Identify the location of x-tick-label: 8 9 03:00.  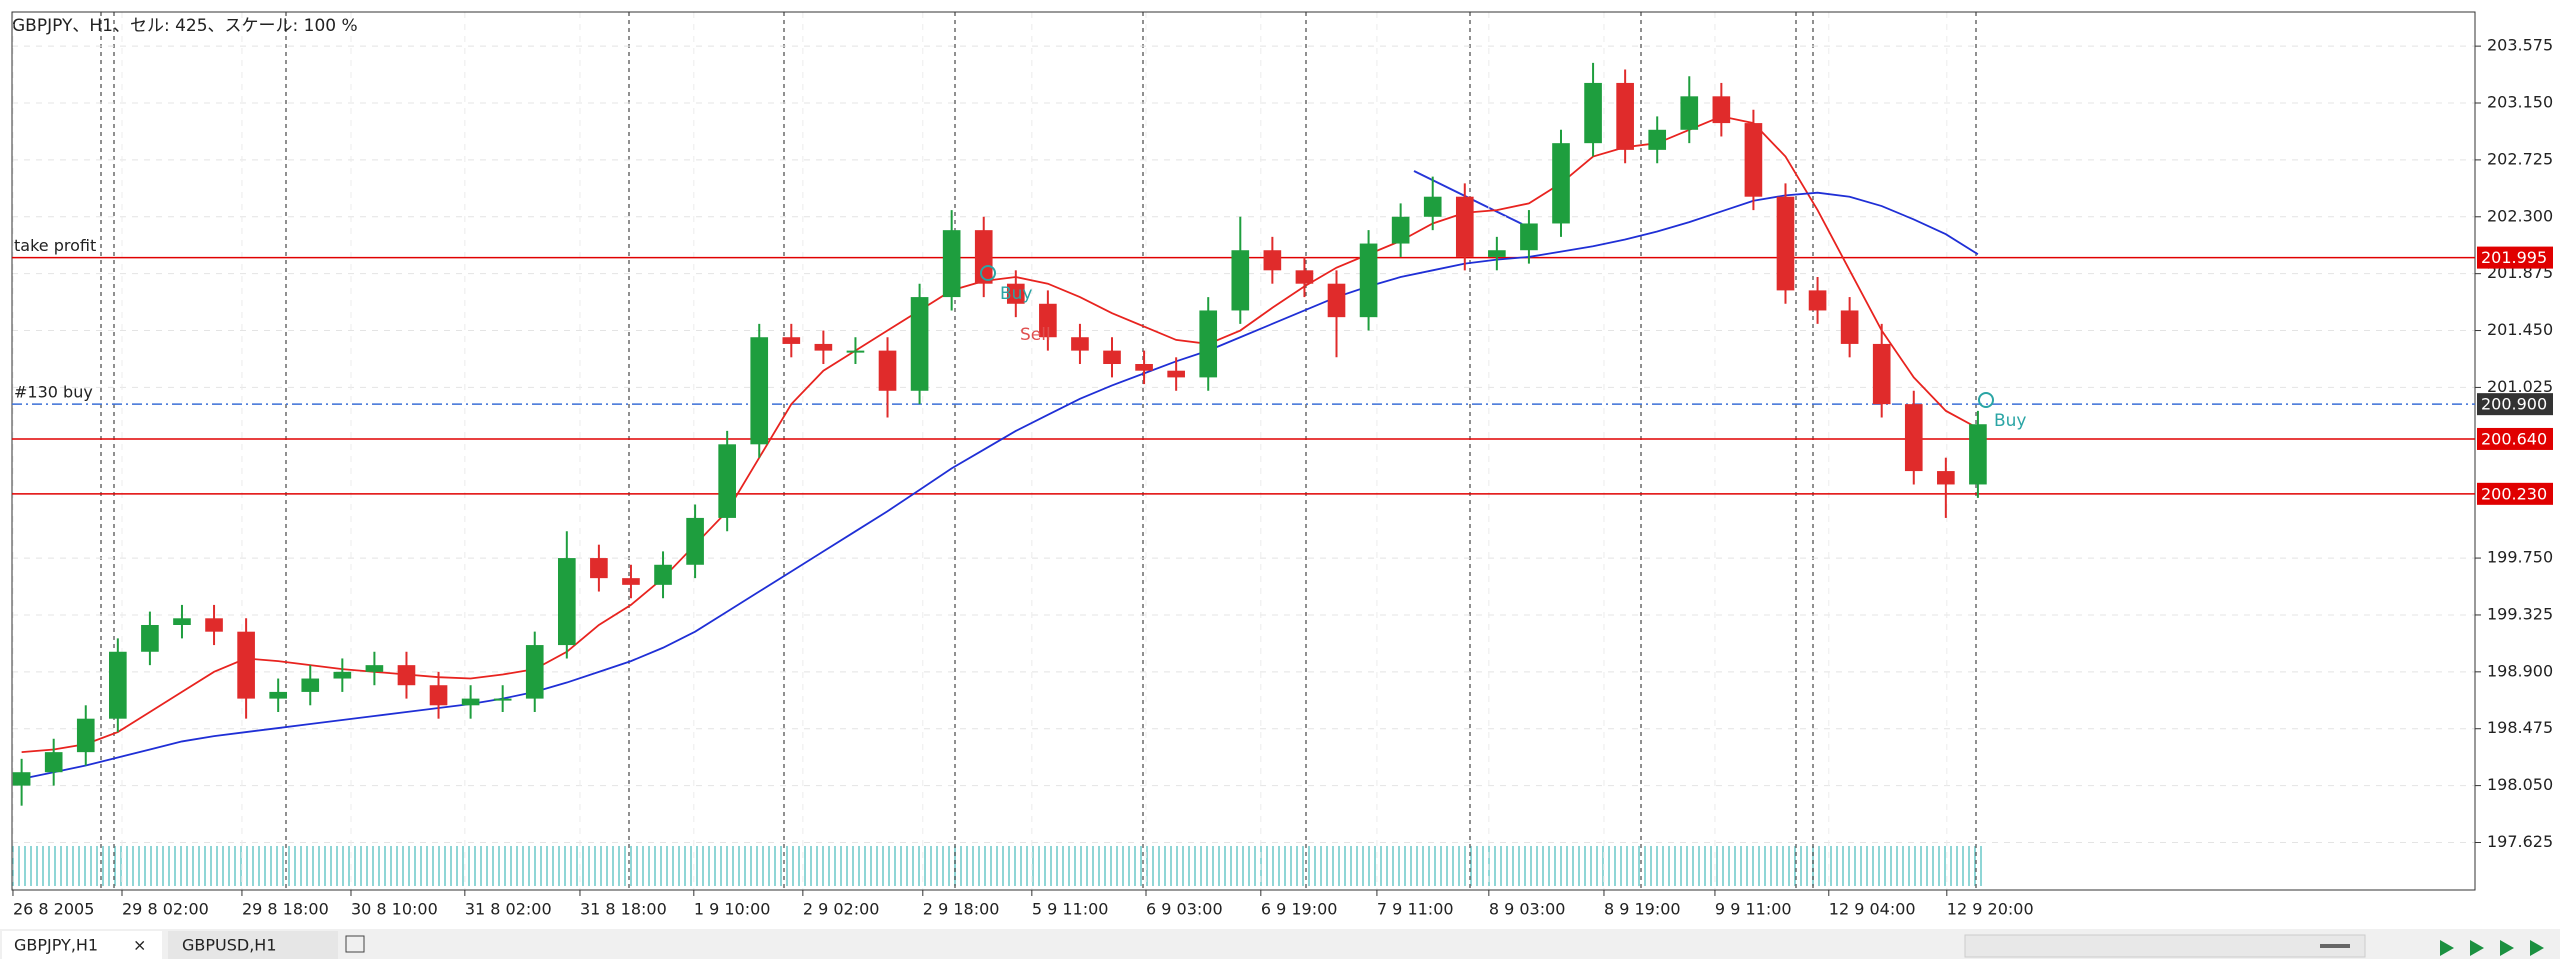
(1527, 909).